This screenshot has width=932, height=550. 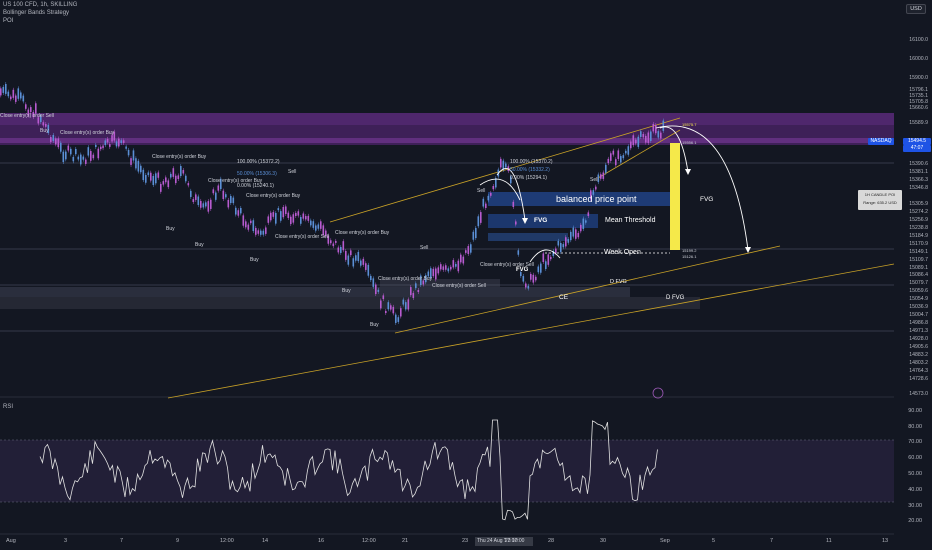 What do you see at coordinates (531, 162) in the screenshot?
I see `fib-label: 100.00% (15370.2)` at bounding box center [531, 162].